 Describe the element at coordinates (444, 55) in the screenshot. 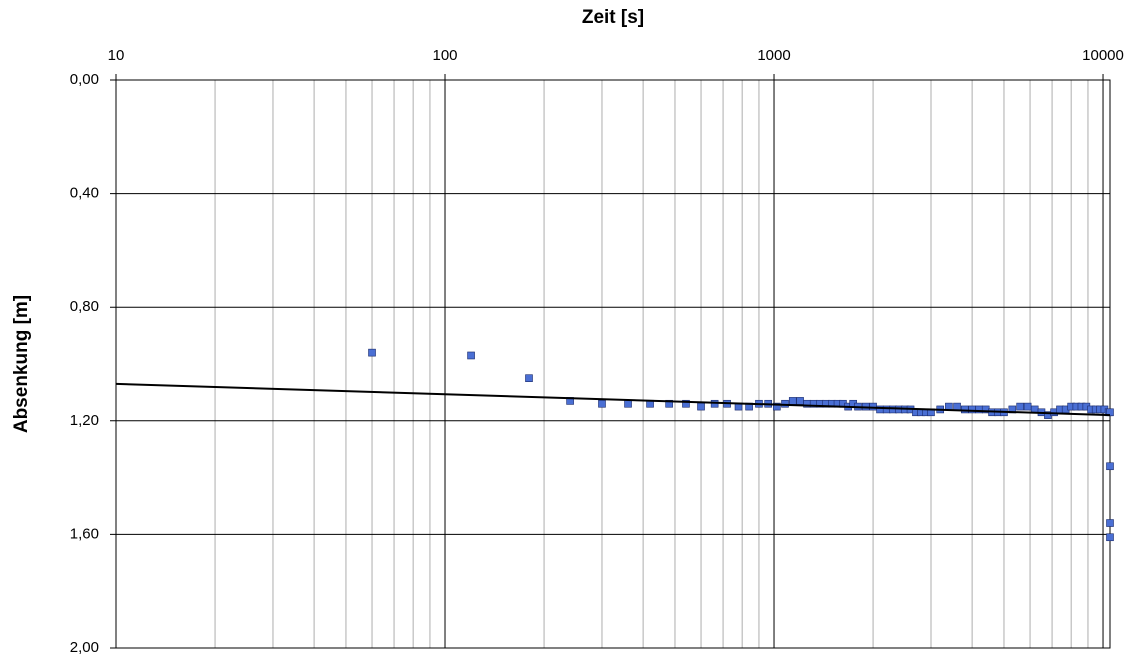

I see `x-tick-label: 100` at that location.